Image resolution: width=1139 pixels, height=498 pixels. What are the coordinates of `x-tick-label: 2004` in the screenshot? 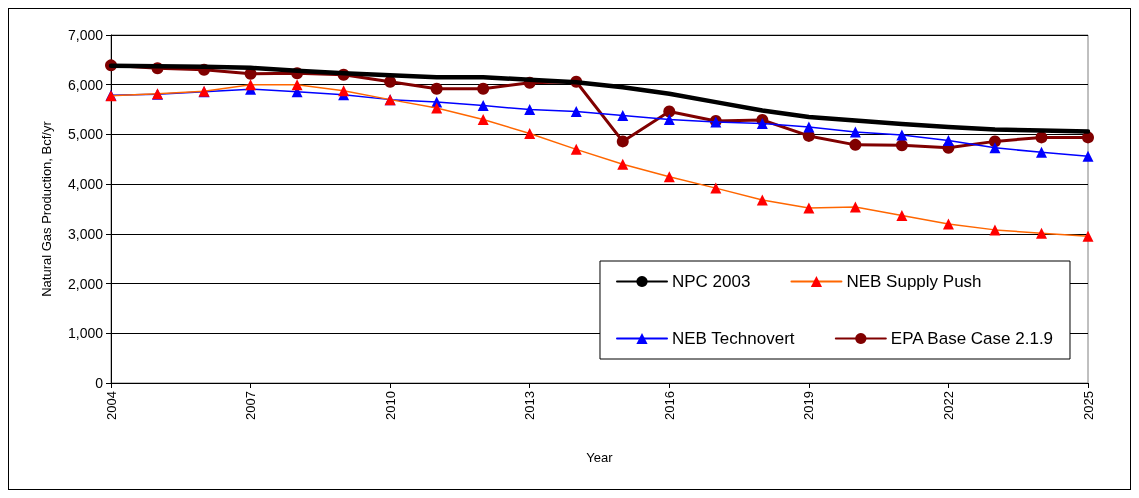 It's located at (111, 405).